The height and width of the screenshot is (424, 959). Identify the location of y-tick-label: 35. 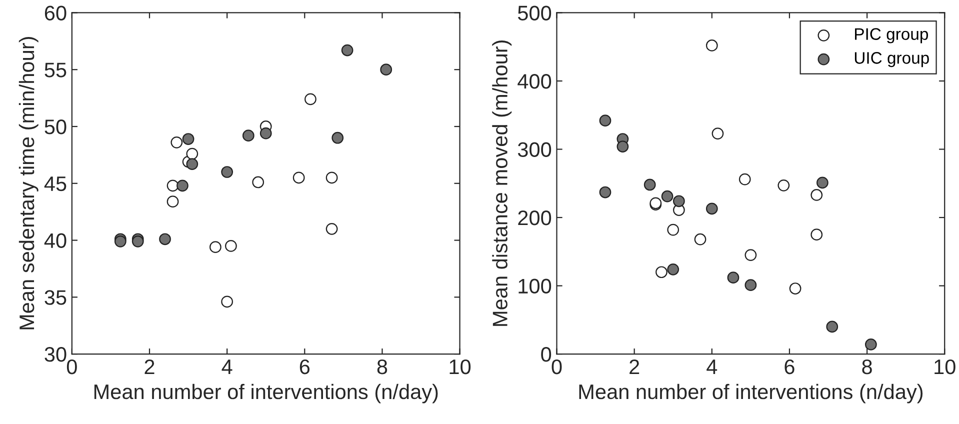
(55, 297).